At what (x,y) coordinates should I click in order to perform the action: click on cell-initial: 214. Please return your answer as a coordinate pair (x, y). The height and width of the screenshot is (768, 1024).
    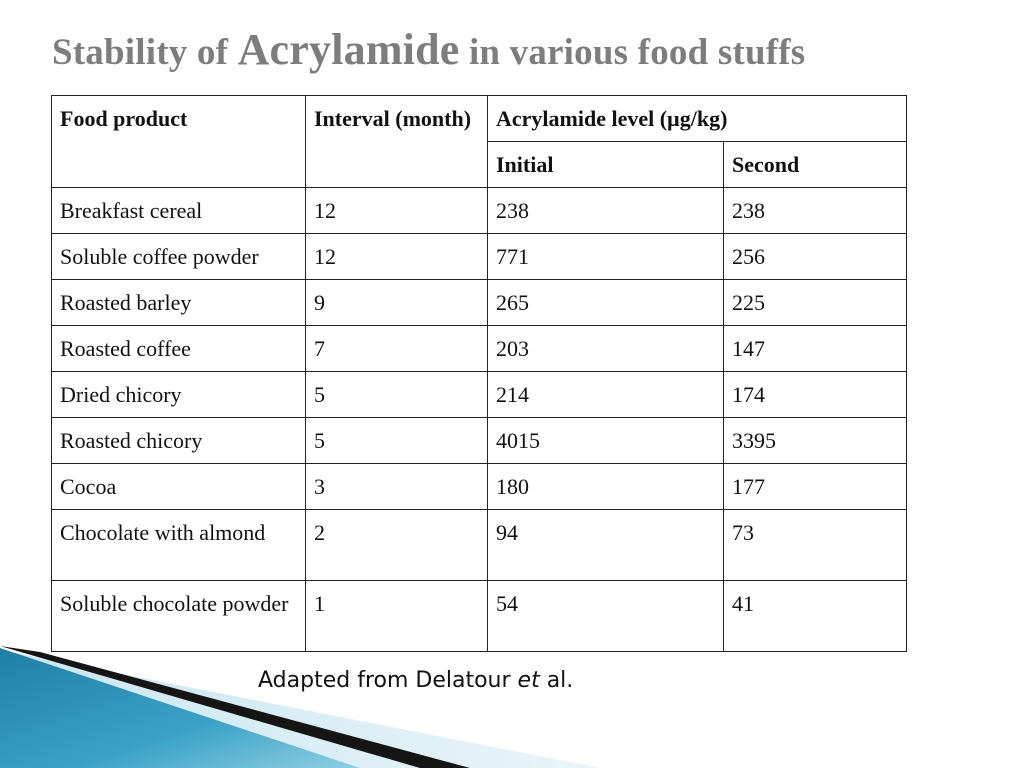
    Looking at the image, I should click on (605, 394).